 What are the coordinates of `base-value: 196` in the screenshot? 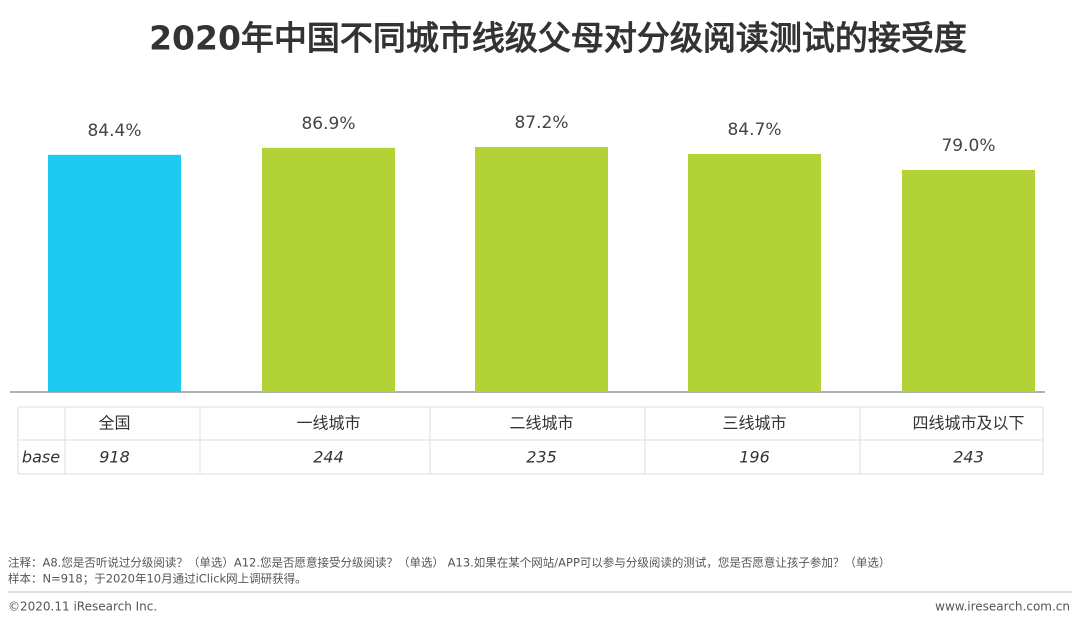 It's located at (754, 457).